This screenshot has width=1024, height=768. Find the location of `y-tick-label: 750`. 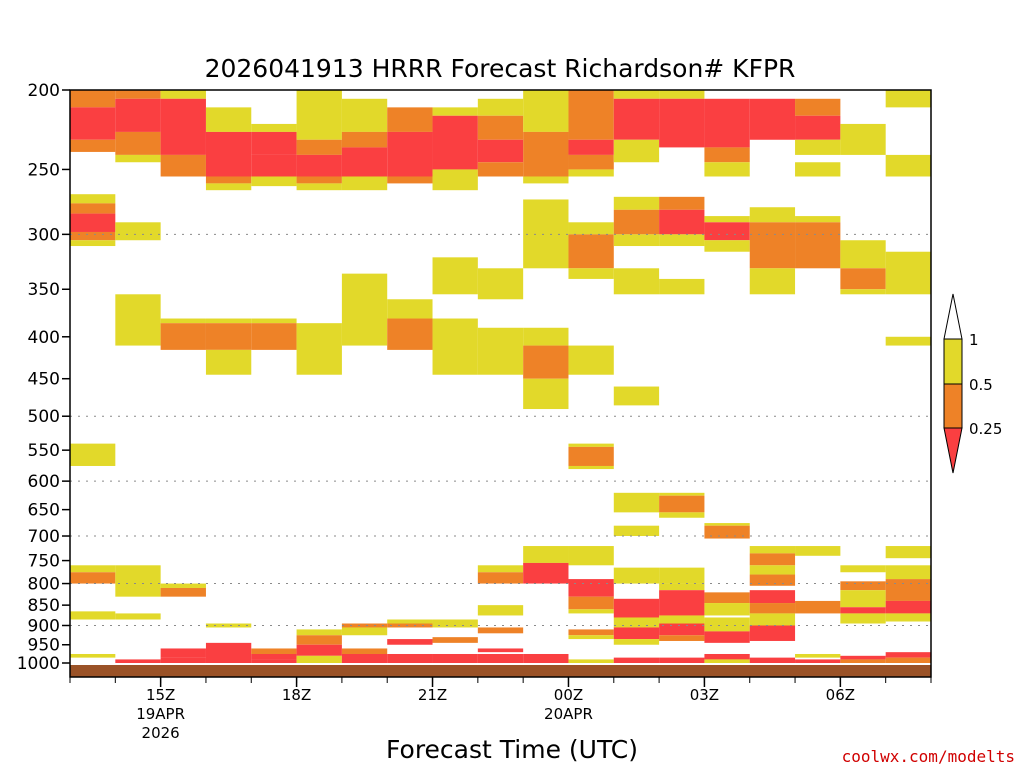

y-tick-label: 750 is located at coordinates (44, 562).